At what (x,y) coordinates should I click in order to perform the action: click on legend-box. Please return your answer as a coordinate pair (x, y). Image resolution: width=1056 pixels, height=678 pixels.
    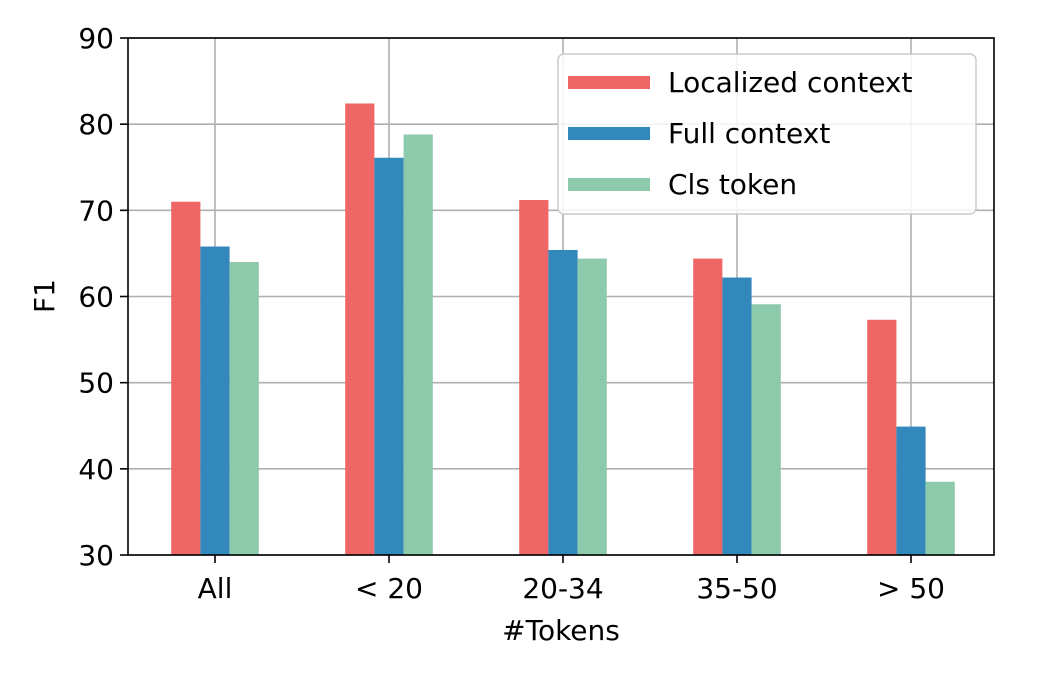
    Looking at the image, I should click on (767, 134).